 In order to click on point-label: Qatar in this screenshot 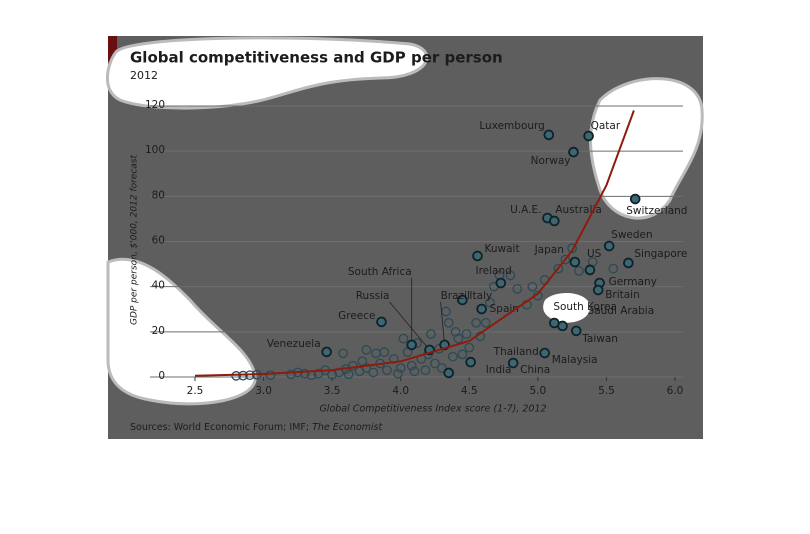, I will do `click(606, 126)`.